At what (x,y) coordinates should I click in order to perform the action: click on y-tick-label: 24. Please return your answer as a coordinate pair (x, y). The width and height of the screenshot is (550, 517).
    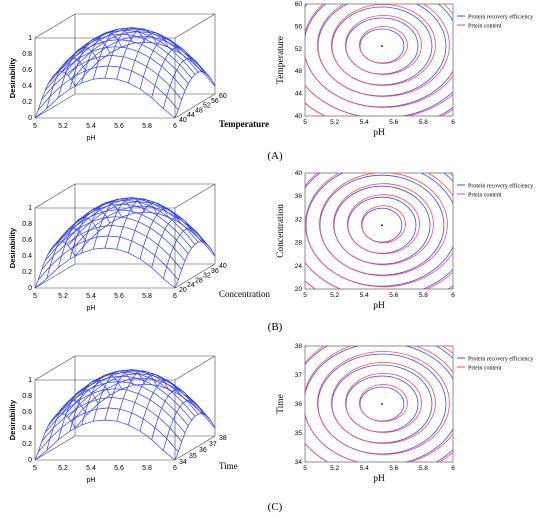
    Looking at the image, I should click on (299, 266).